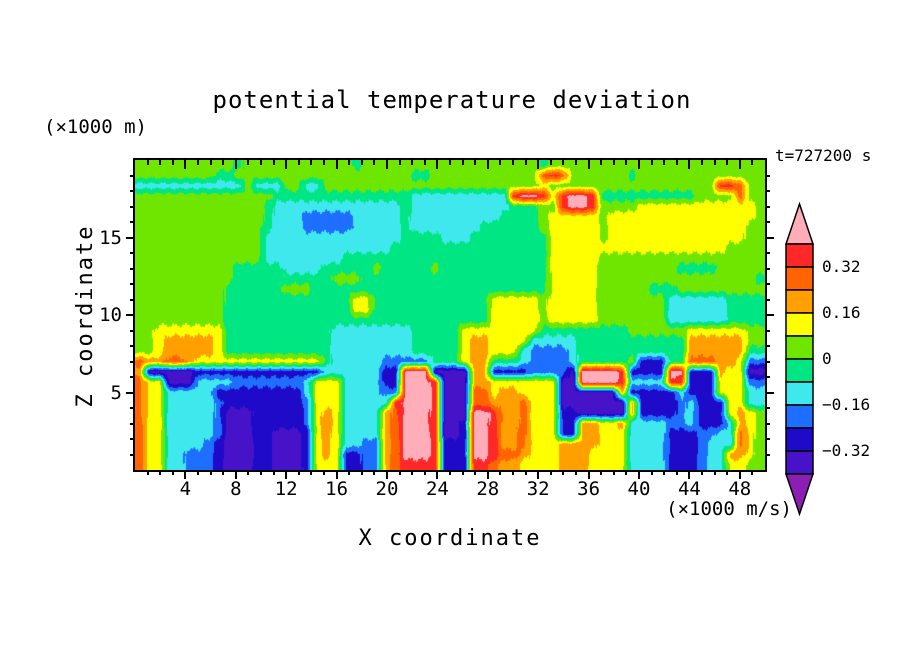 Image resolution: width=904 pixels, height=654 pixels. I want to click on x-tick-label: 8, so click(236, 489).